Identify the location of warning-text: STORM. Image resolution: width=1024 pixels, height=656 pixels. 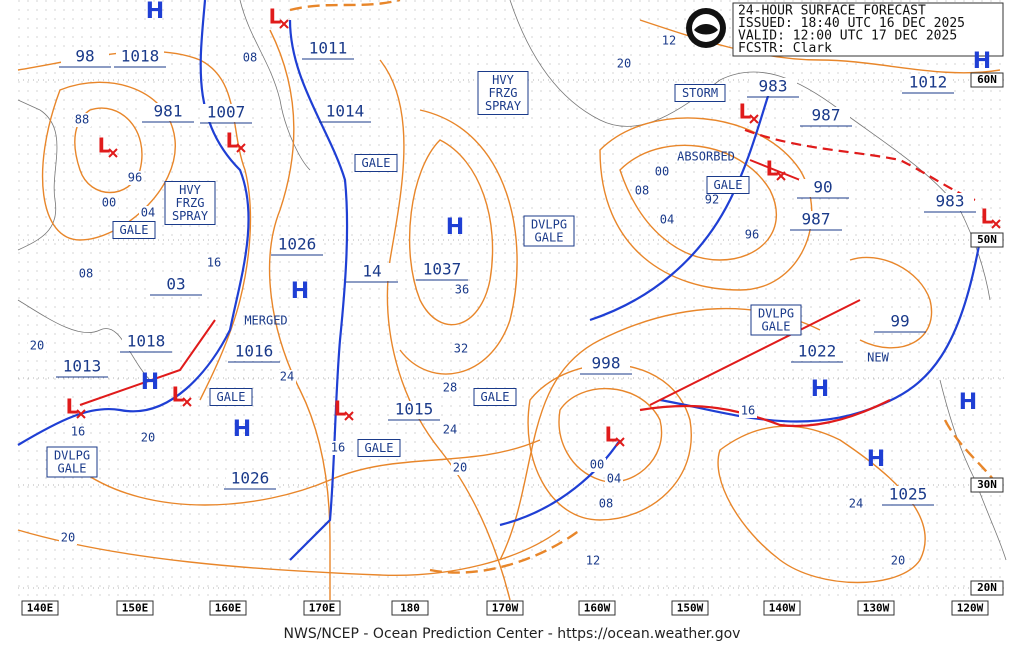
(700, 93).